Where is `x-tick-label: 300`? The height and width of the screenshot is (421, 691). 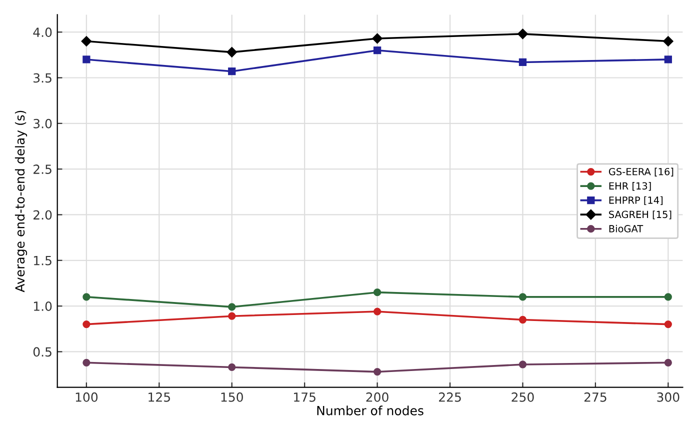
x-tick-label: 300 is located at coordinates (668, 397).